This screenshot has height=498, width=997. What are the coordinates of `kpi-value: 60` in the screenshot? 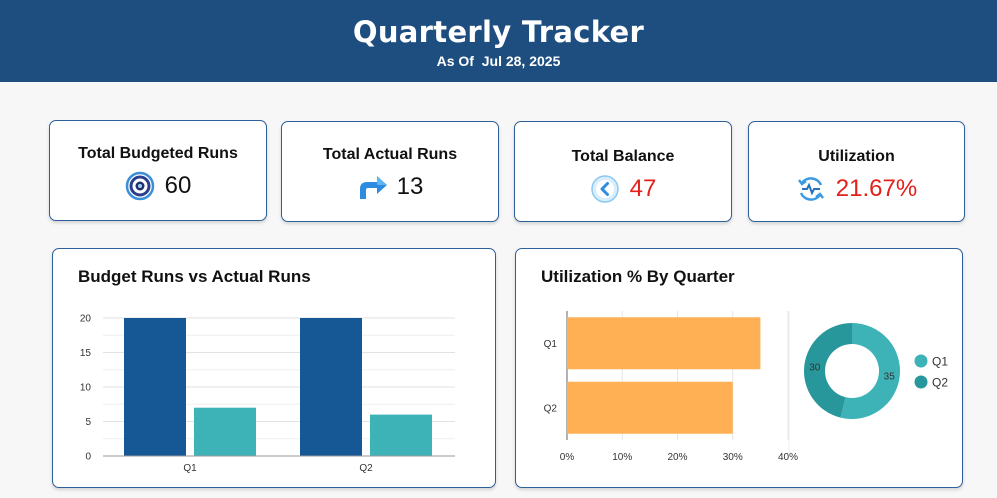 It's located at (178, 185).